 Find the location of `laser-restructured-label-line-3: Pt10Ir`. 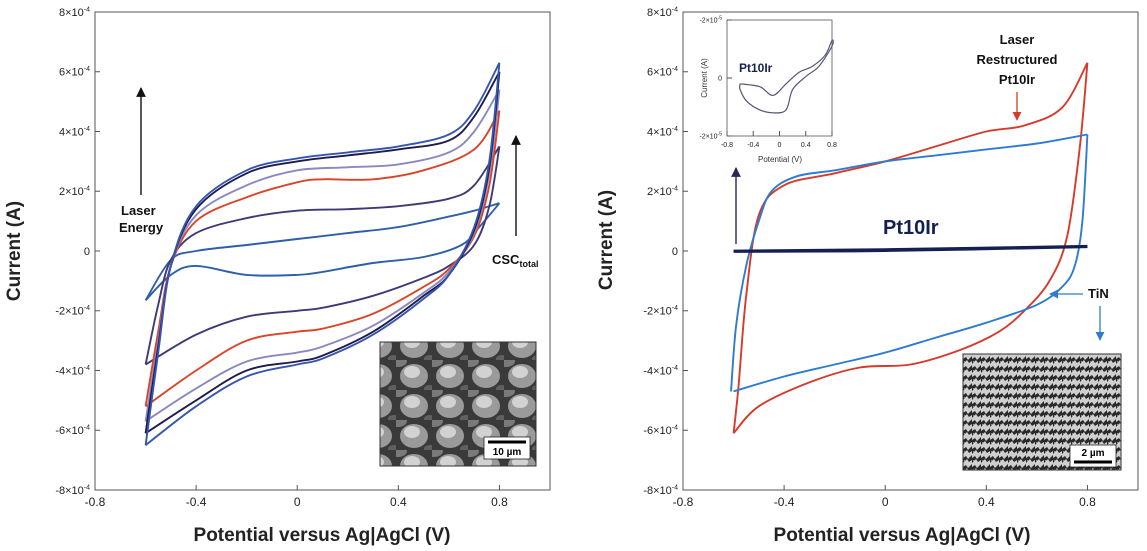

laser-restructured-label-line-3: Pt10Ir is located at coordinates (1017, 79).